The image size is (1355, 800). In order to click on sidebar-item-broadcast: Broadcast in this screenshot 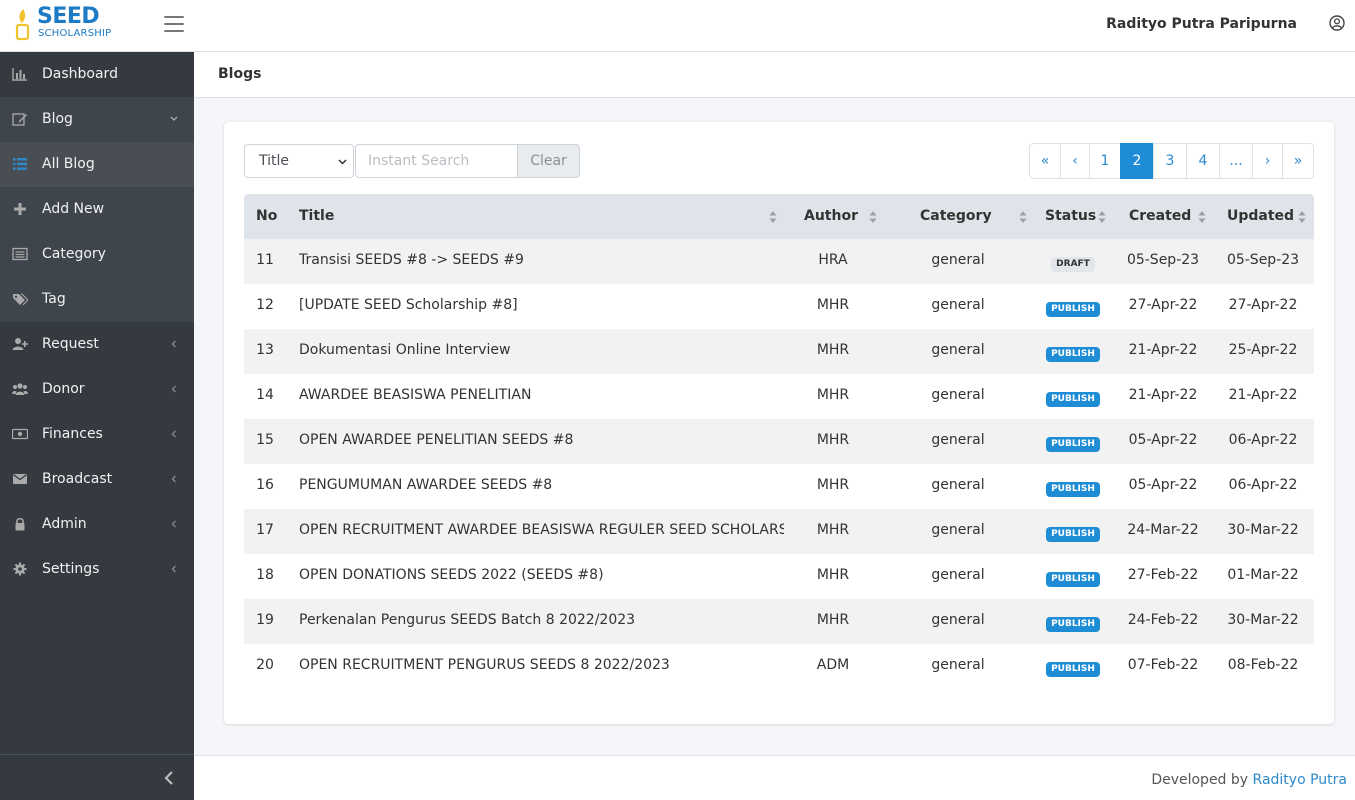, I will do `click(97, 479)`.